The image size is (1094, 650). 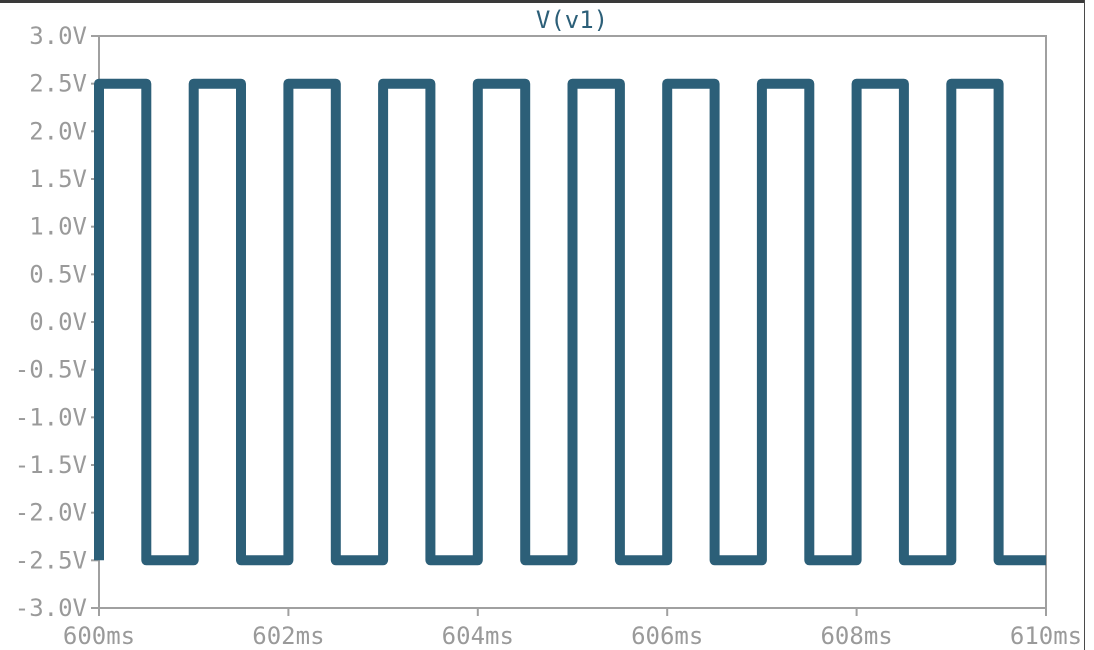 I want to click on y-tick-label: 0.5V, so click(x=58, y=274).